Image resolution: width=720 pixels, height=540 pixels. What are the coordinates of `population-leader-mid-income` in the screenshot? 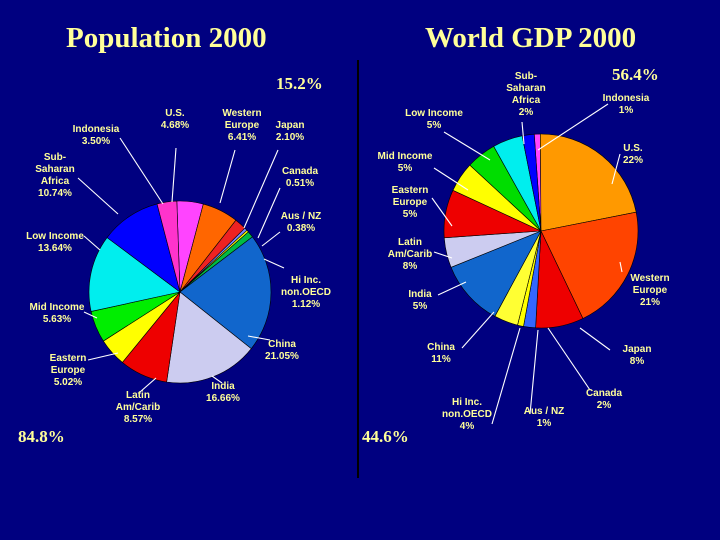 It's located at (90, 315).